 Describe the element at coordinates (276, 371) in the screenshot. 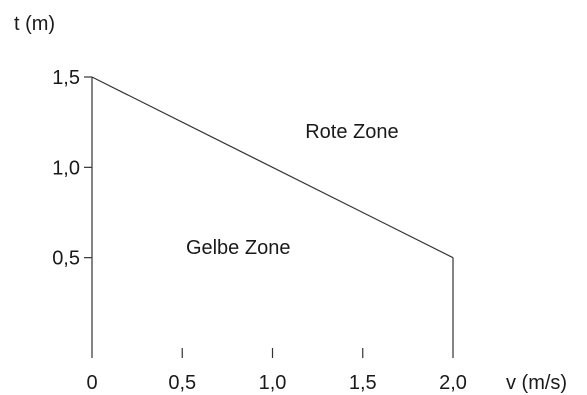

I see `x-ticks: 0 0,5 1,0 1,5 2,0` at that location.